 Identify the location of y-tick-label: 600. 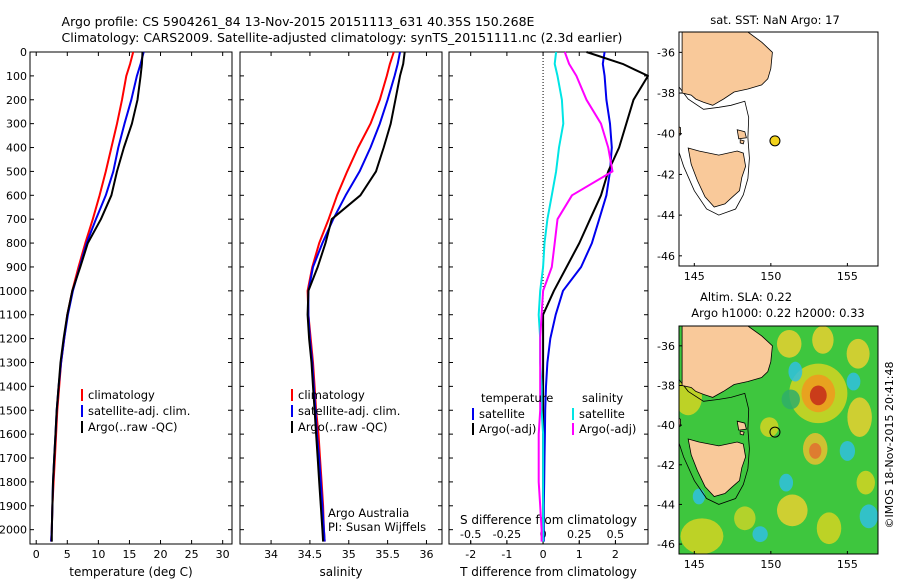
(16, 195).